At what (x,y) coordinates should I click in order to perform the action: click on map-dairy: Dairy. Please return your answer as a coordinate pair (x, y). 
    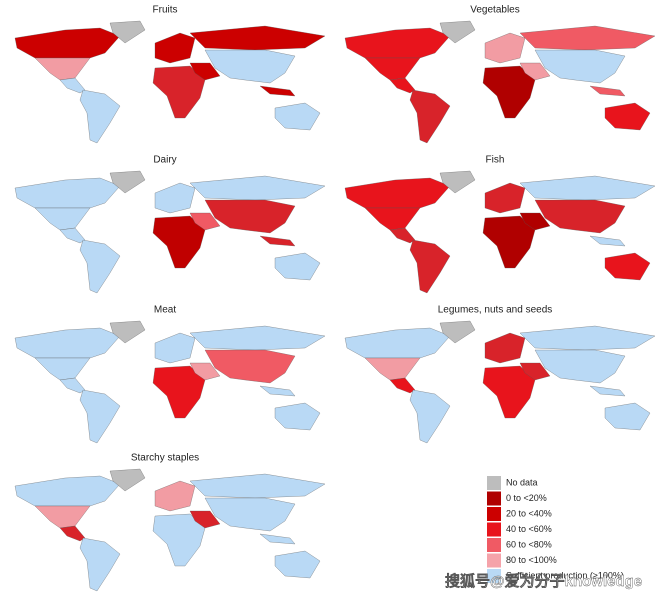
    Looking at the image, I should click on (170, 224).